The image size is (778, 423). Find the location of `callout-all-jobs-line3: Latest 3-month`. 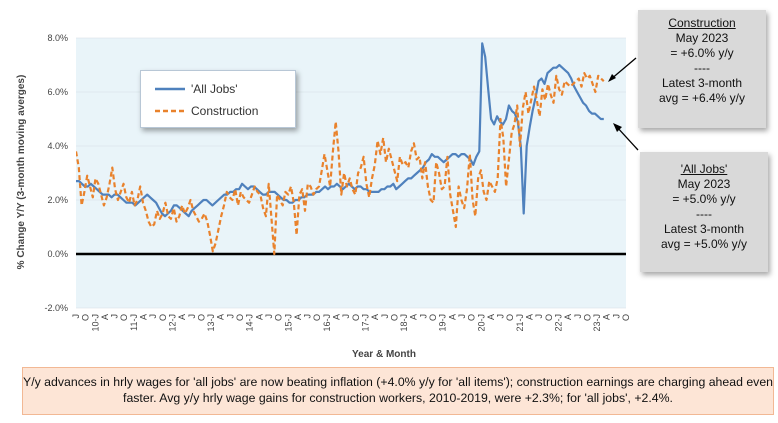

callout-all-jobs-line3: Latest 3-month is located at coordinates (704, 229).